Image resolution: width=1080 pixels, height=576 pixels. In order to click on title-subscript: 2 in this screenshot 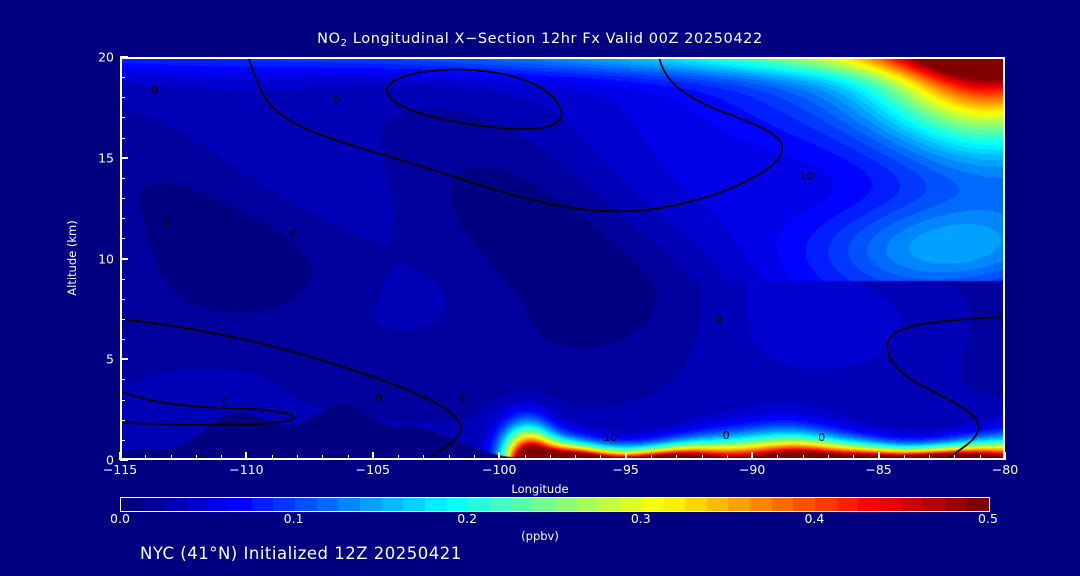, I will do `click(344, 43)`.